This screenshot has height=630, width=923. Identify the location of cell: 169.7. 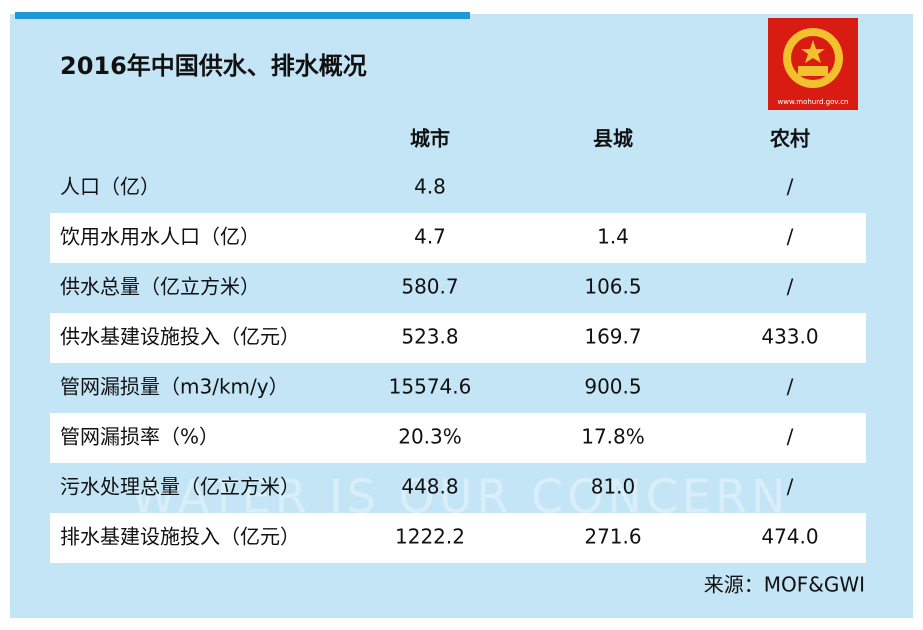
(612, 337).